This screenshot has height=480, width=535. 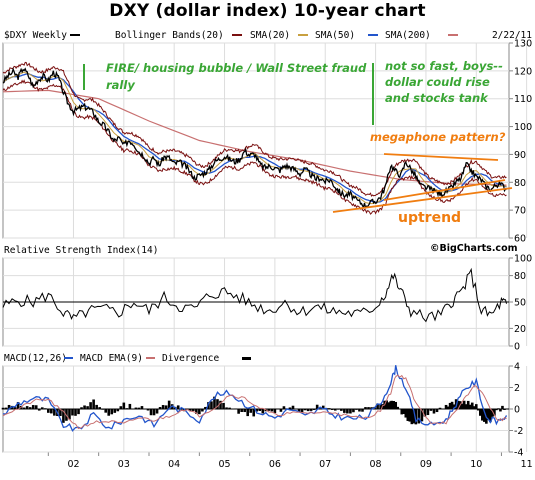 I want to click on annotation-rally: rally, so click(x=120, y=85).